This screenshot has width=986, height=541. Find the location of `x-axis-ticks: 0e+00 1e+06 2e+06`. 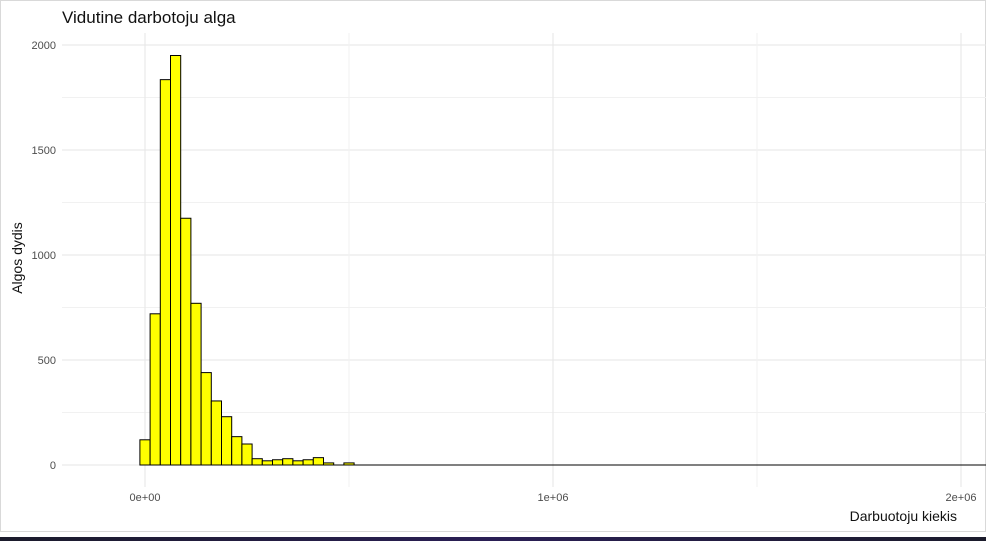

x-axis-ticks: 0e+00 1e+06 2e+06 is located at coordinates (553, 498).